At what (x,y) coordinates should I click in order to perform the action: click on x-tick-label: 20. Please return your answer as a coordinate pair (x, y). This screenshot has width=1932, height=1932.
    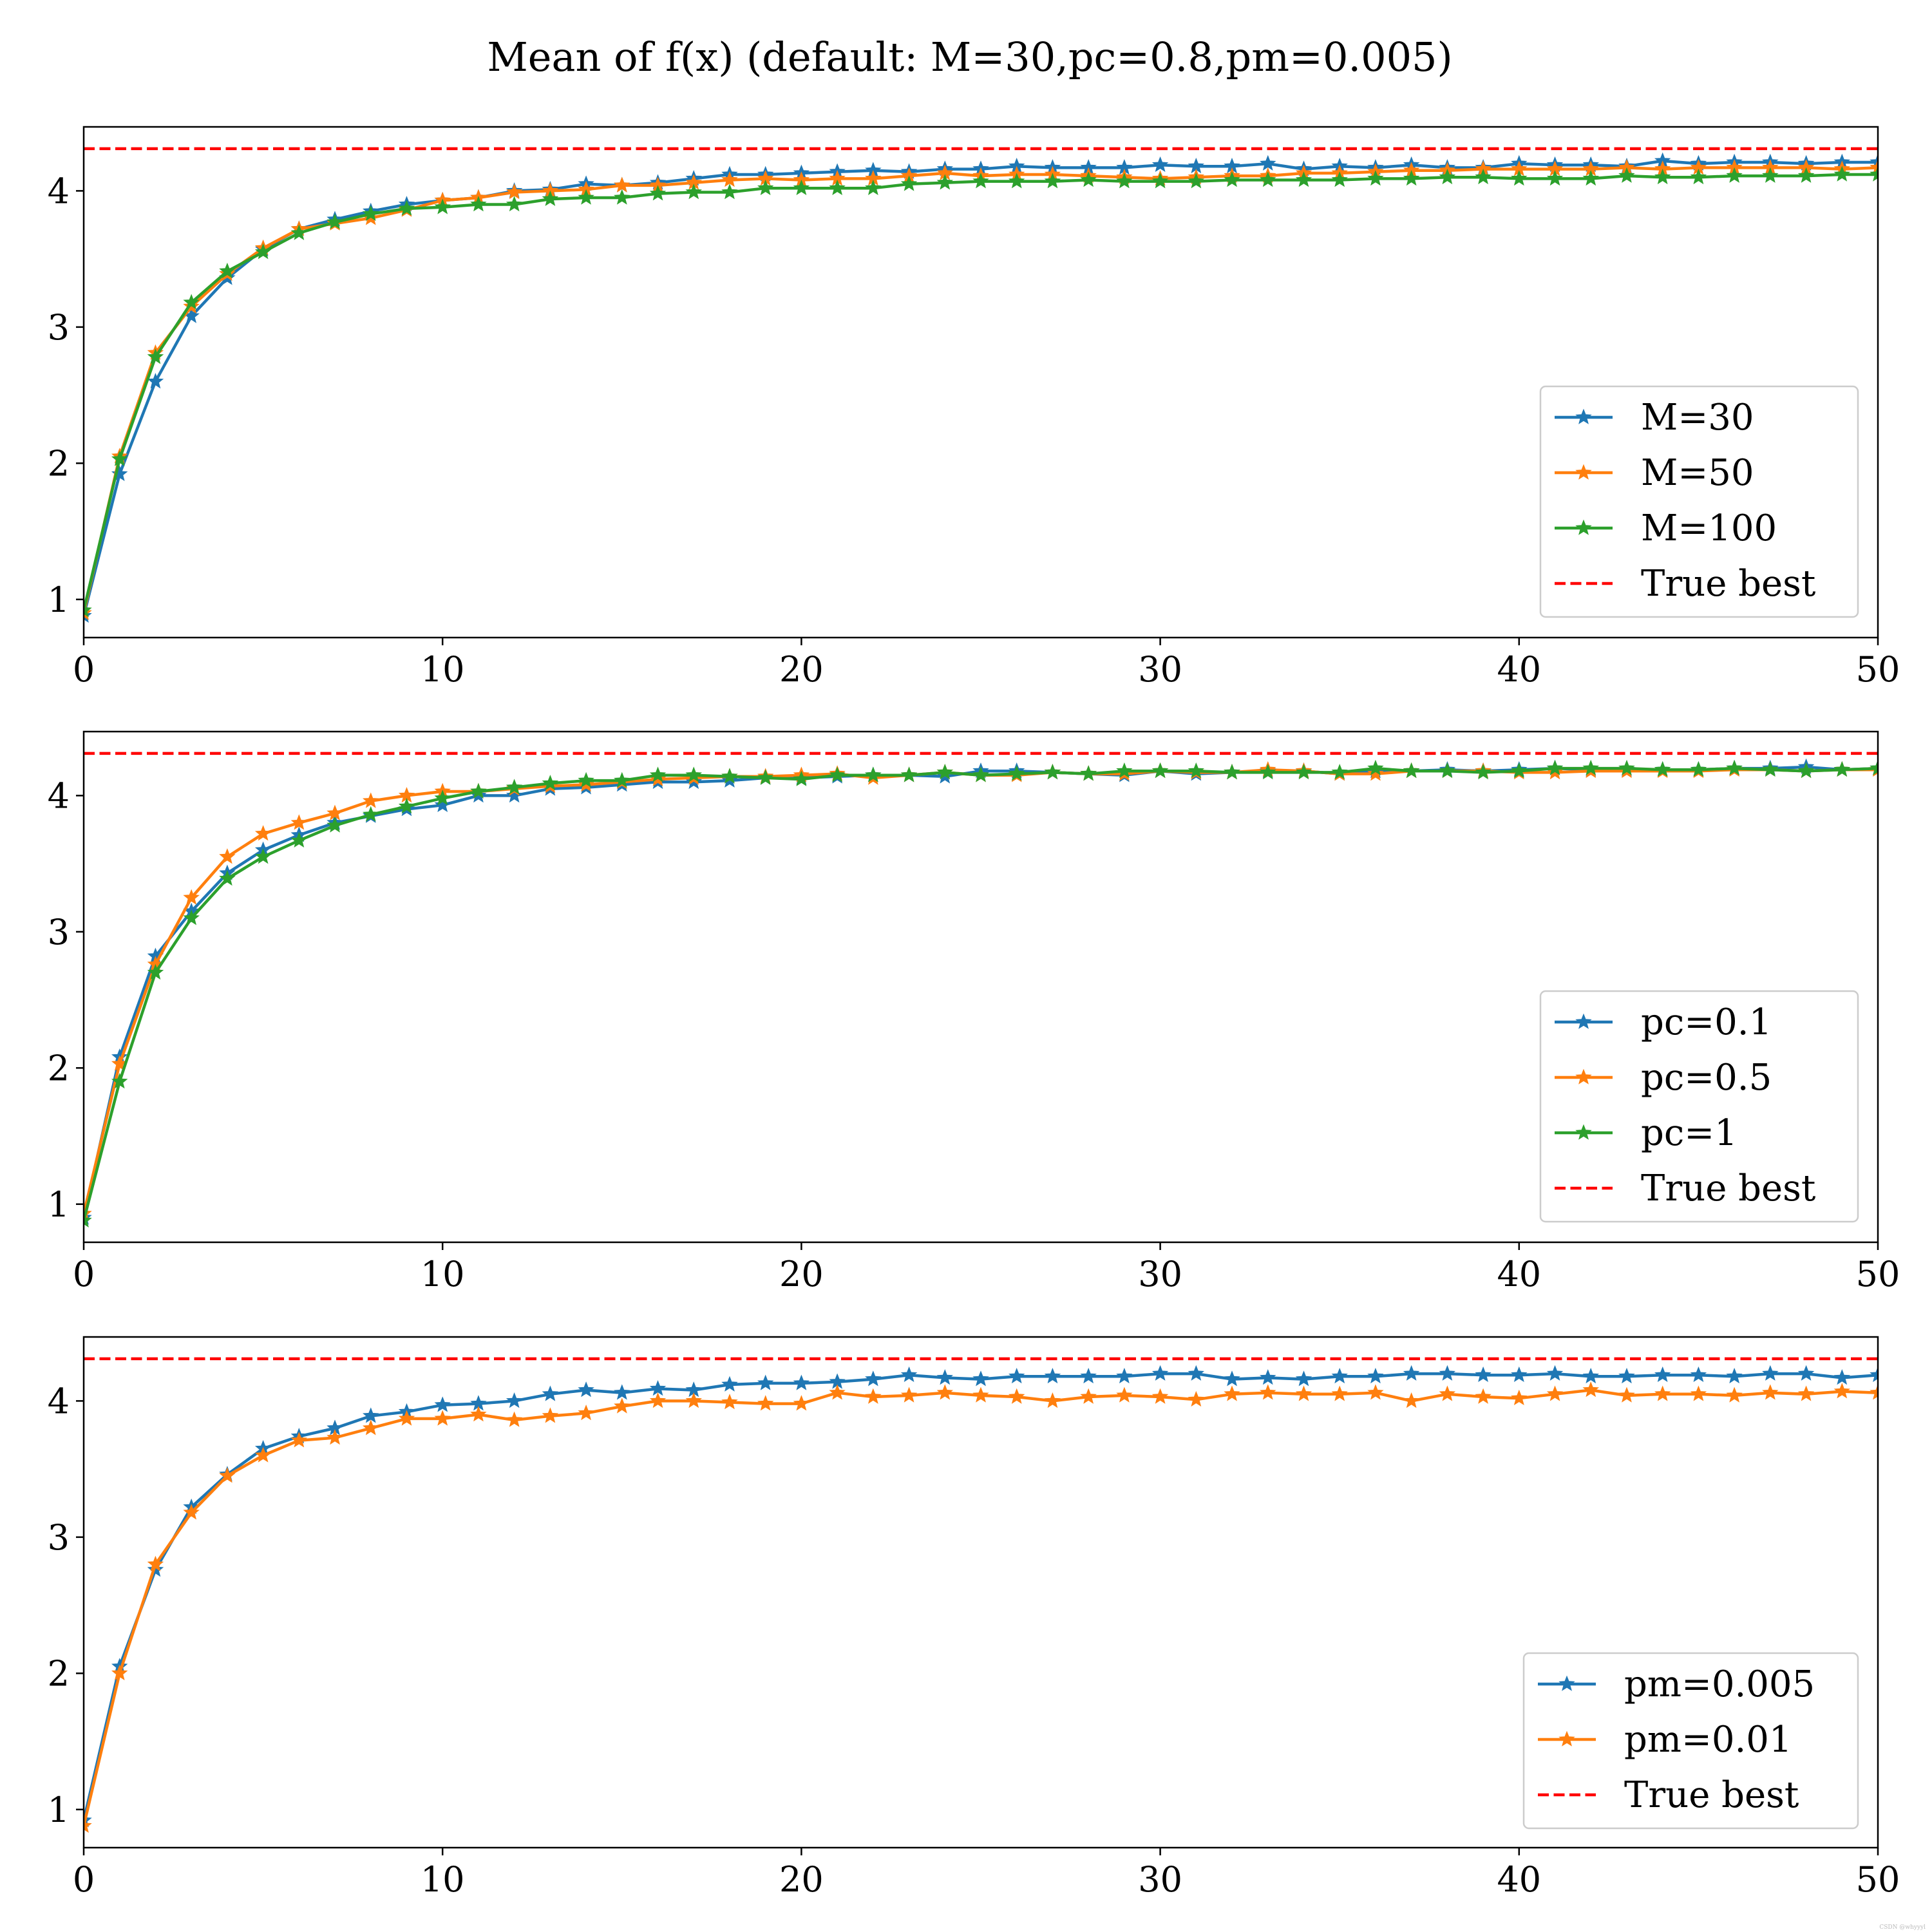
    Looking at the image, I should click on (802, 1880).